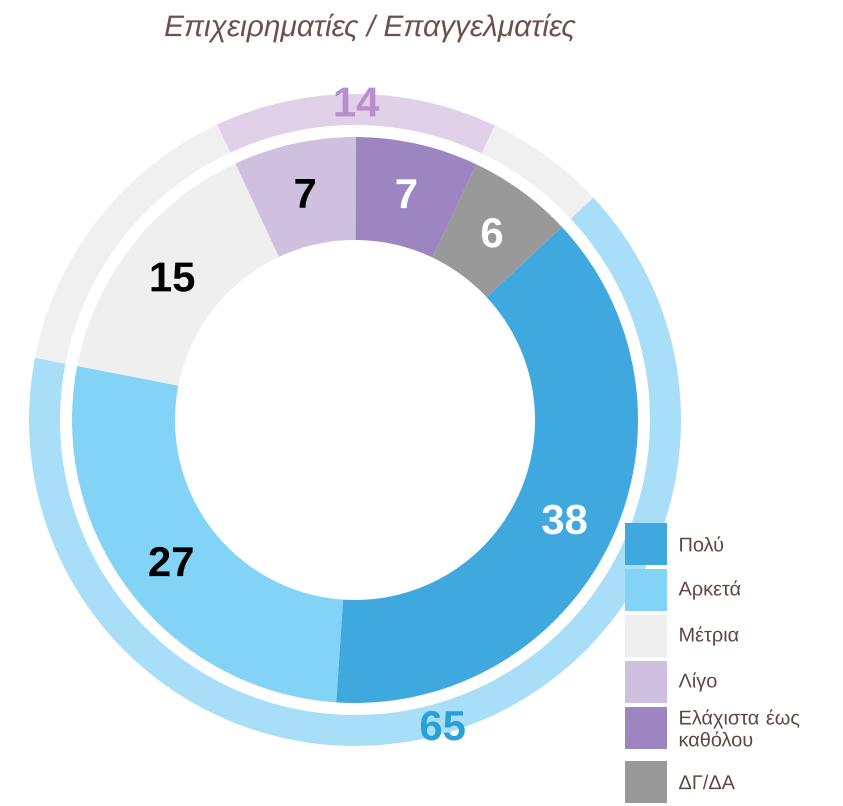 This screenshot has height=806, width=843. Describe the element at coordinates (442, 725) in the screenshot. I see `data-label: 65` at that location.